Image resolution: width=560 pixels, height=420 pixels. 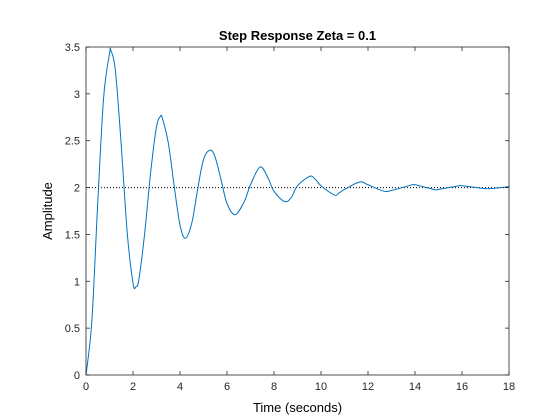 What do you see at coordinates (462, 387) in the screenshot?
I see `x-tick-label: 16` at bounding box center [462, 387].